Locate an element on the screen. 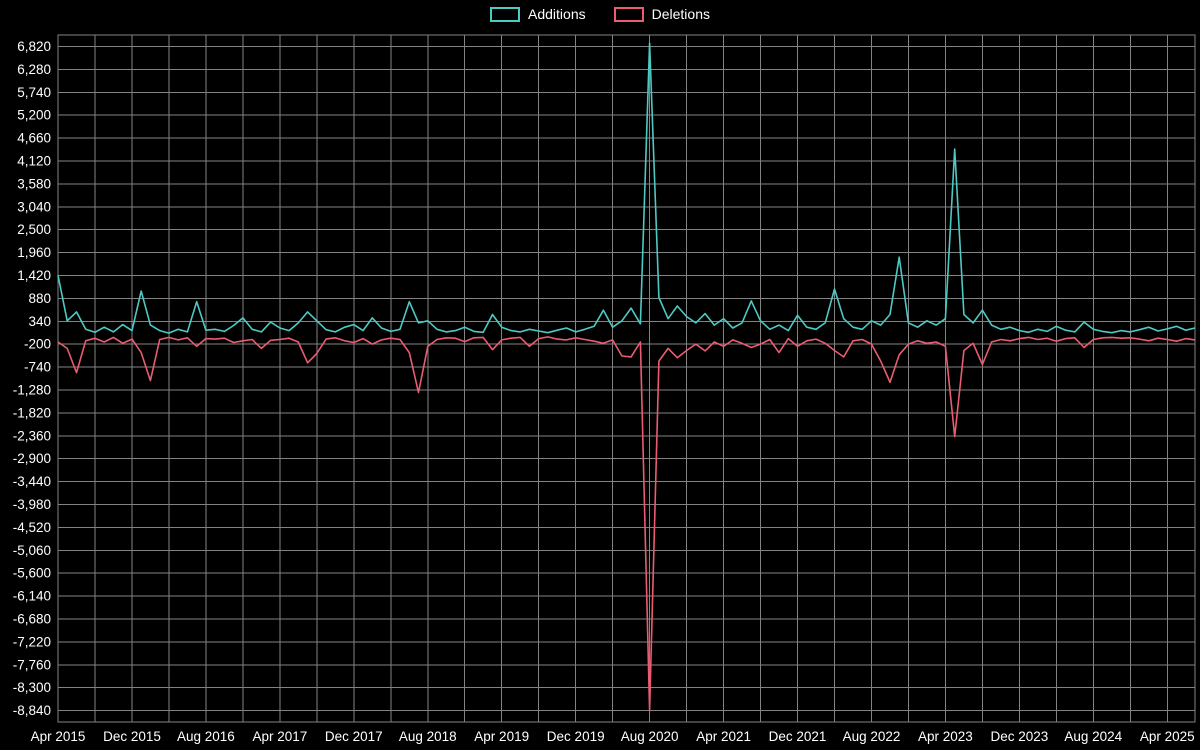 The image size is (1200, 750). svg-text: -8,840 is located at coordinates (32, 710).